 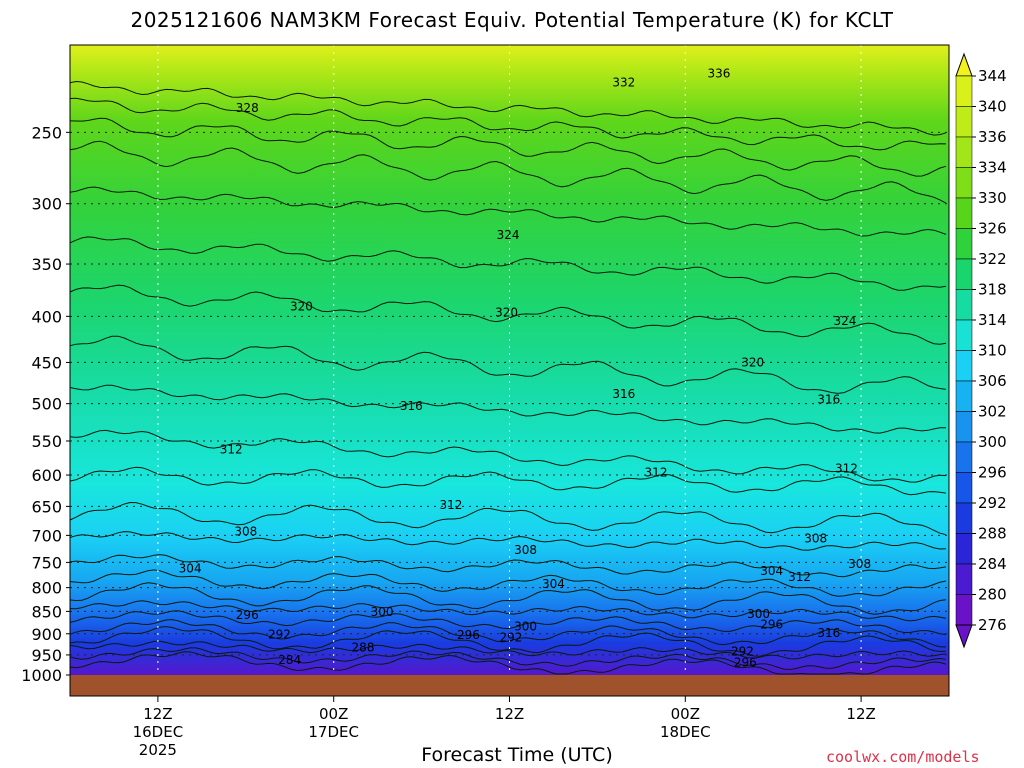 I want to click on contour-label: 332, so click(x=623, y=82).